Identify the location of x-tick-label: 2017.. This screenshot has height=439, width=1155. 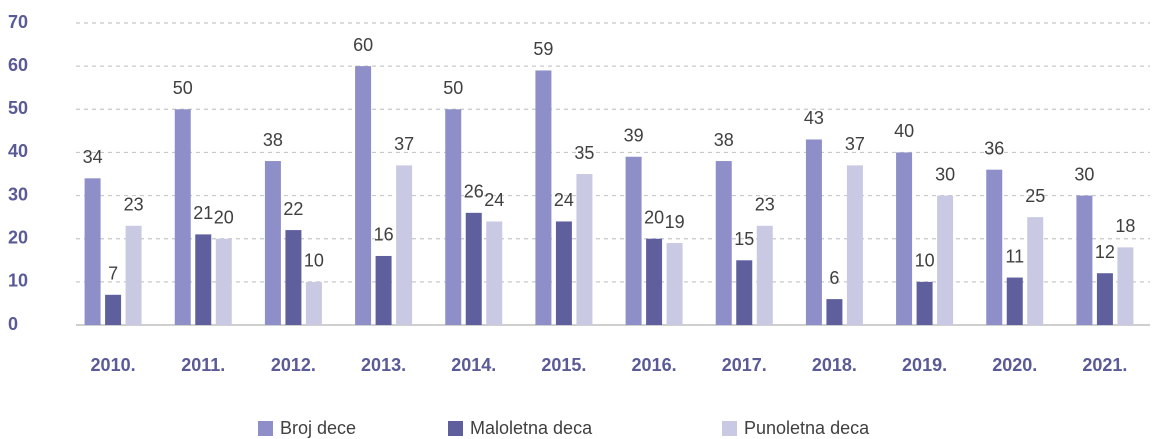
(744, 365).